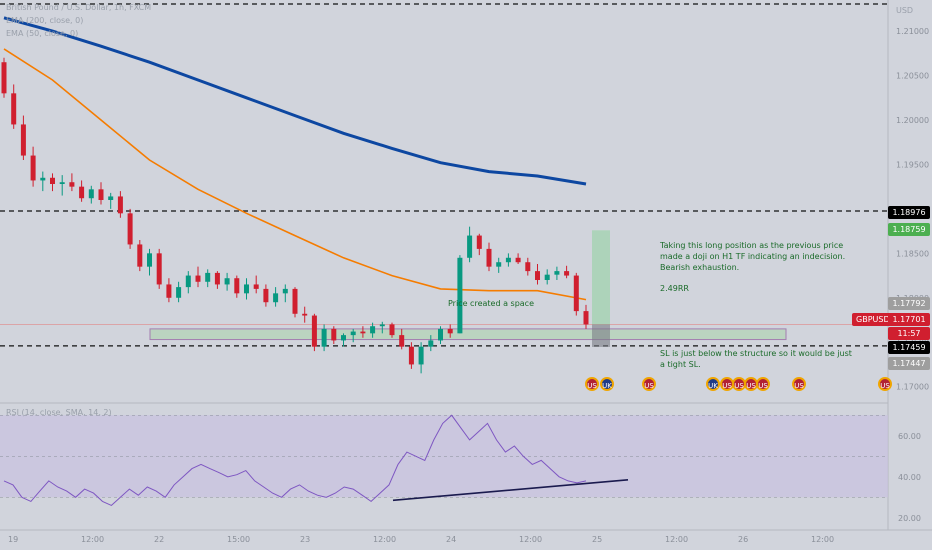 The height and width of the screenshot is (550, 932). What do you see at coordinates (909, 363) in the screenshot?
I see `price-tag: 1.17447` at bounding box center [909, 363].